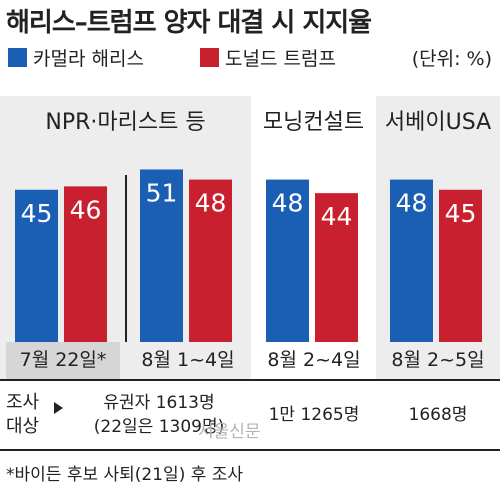 Image resolution: width=500 pixels, height=493 pixels. What do you see at coordinates (125, 475) in the screenshot?
I see `footnote: *바이든 후보 사퇴(21일) 후 조사` at bounding box center [125, 475].